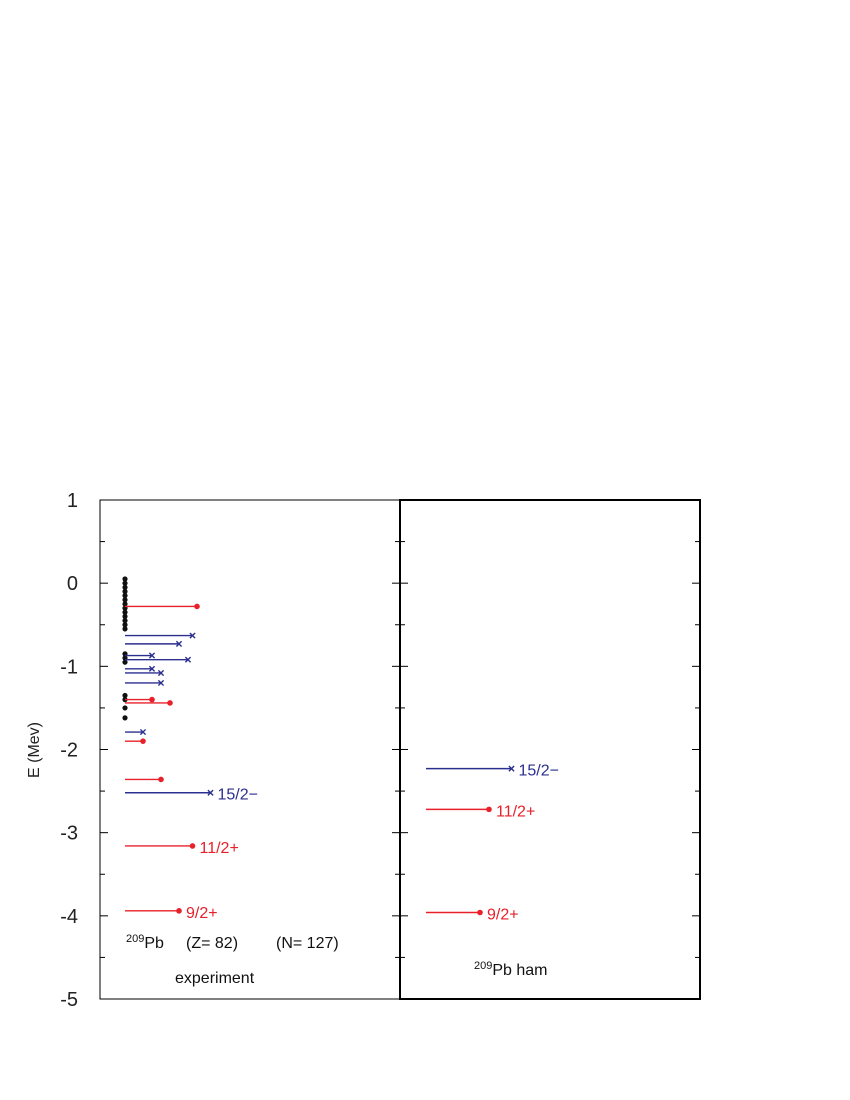 The height and width of the screenshot is (1100, 850). Describe the element at coordinates (238, 795) in the screenshot. I see `experiment-level-label: 15/2−` at that location.